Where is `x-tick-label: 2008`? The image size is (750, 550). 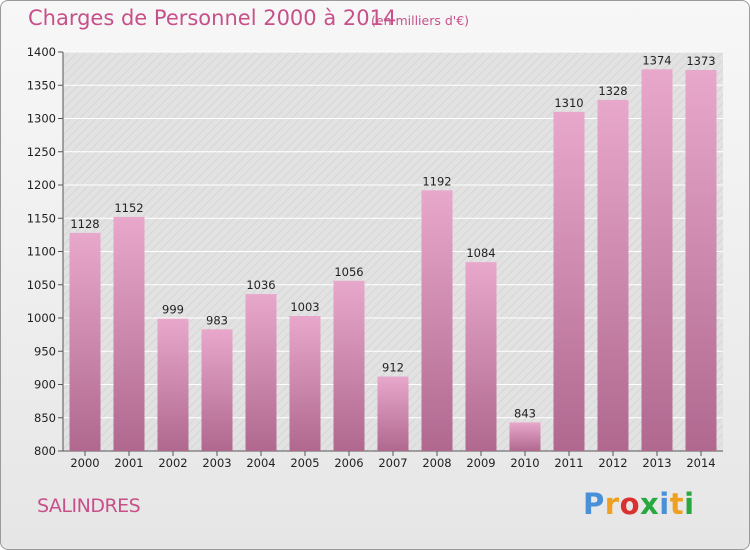 x-tick-label: 2008 is located at coordinates (436, 463).